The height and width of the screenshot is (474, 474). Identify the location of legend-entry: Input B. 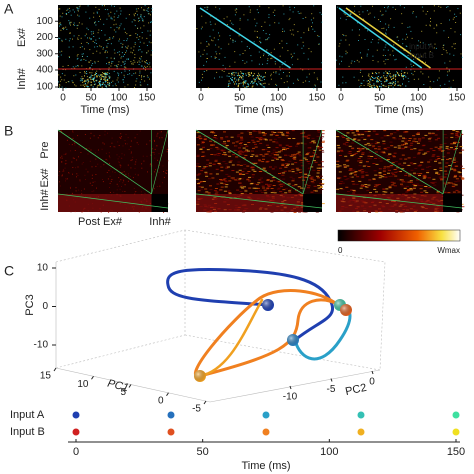
(27, 432).